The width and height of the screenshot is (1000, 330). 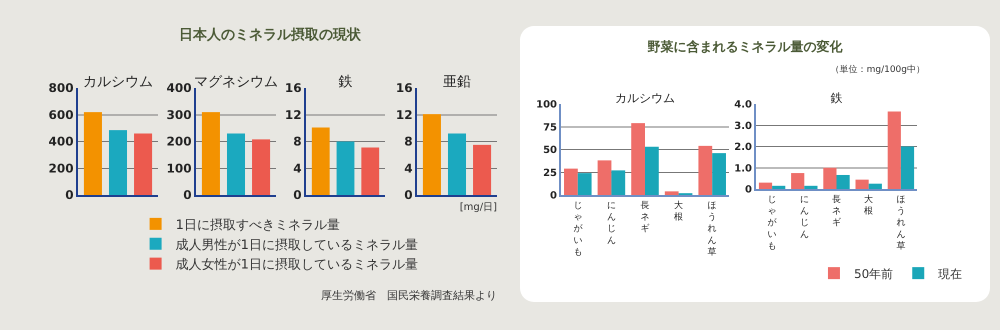 What do you see at coordinates (61, 88) in the screenshot?
I see `y-tick-label: 800` at bounding box center [61, 88].